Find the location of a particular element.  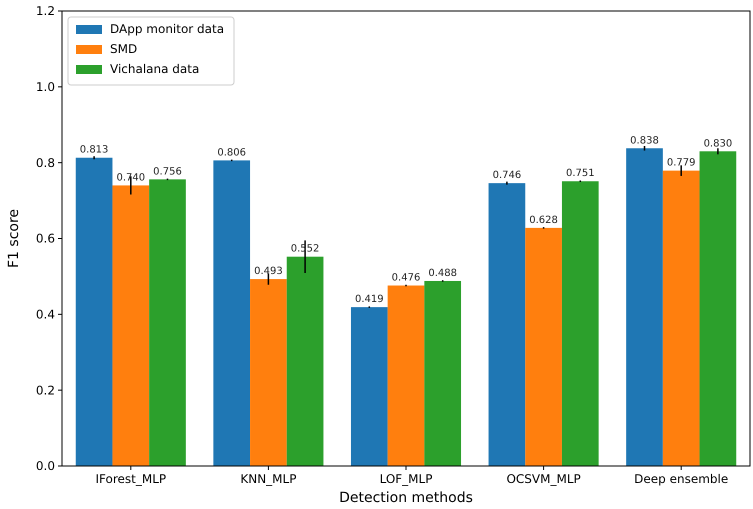

y-tick-label: 1.0 is located at coordinates (45, 87).